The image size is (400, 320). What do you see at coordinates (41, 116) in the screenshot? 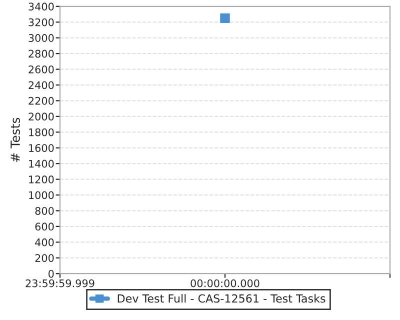
I see `y-tick-label: 2000` at bounding box center [41, 116].